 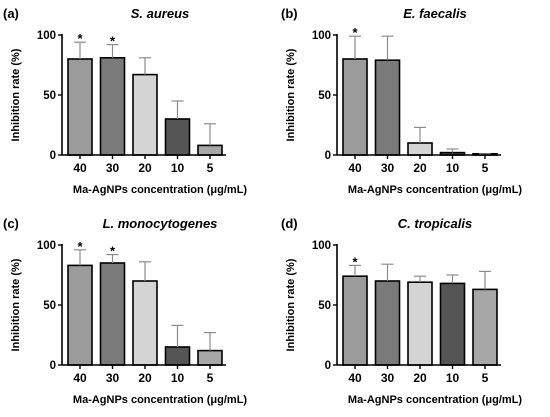 I want to click on panel-title: L. monocytogenes, so click(x=160, y=223).